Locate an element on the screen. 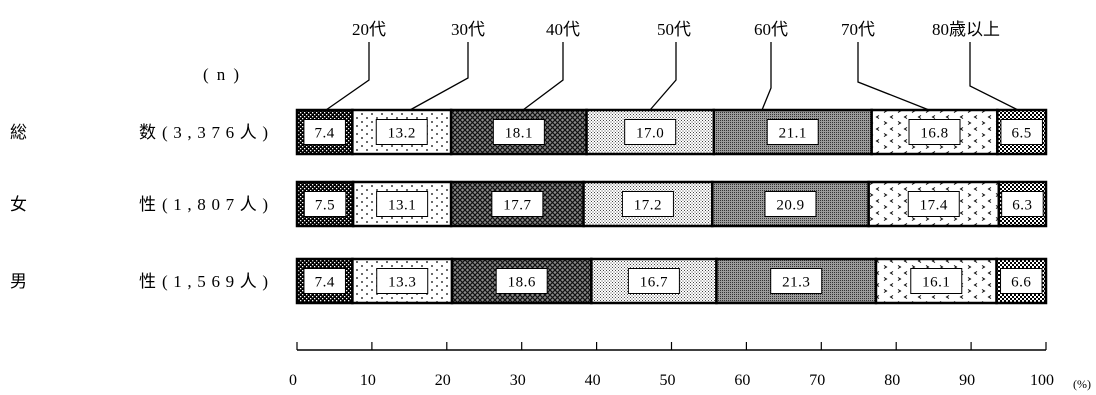 The height and width of the screenshot is (395, 1096). x-unit-label: (%) is located at coordinates (1082, 384).